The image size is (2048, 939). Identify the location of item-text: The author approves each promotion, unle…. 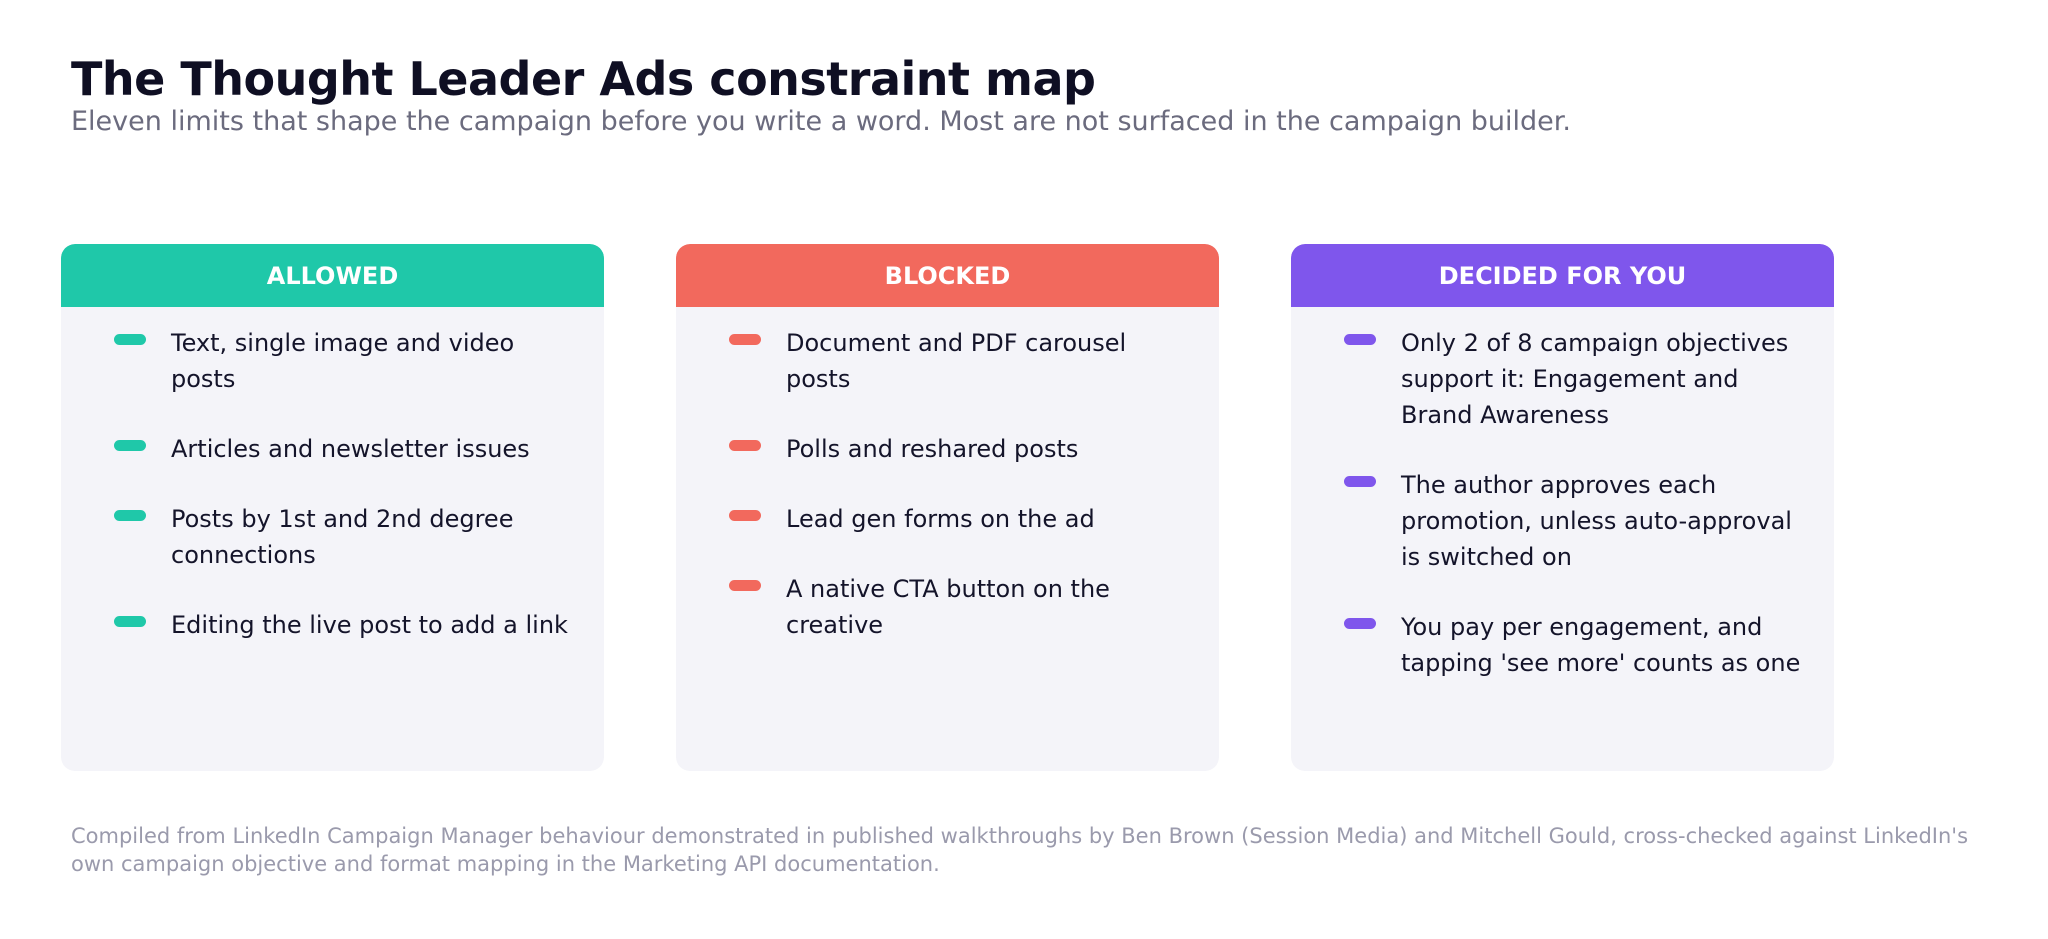
(1596, 521).